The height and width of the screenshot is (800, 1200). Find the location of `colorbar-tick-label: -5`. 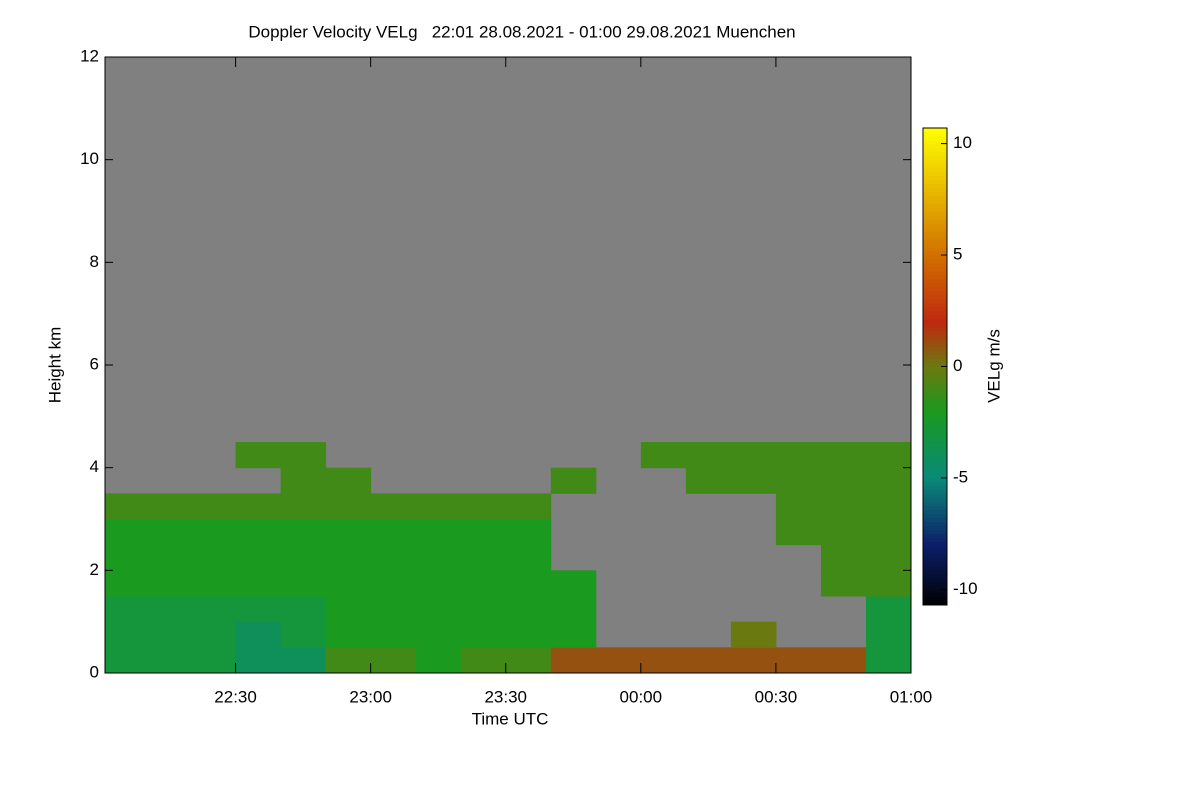

colorbar-tick-label: -5 is located at coordinates (960, 476).